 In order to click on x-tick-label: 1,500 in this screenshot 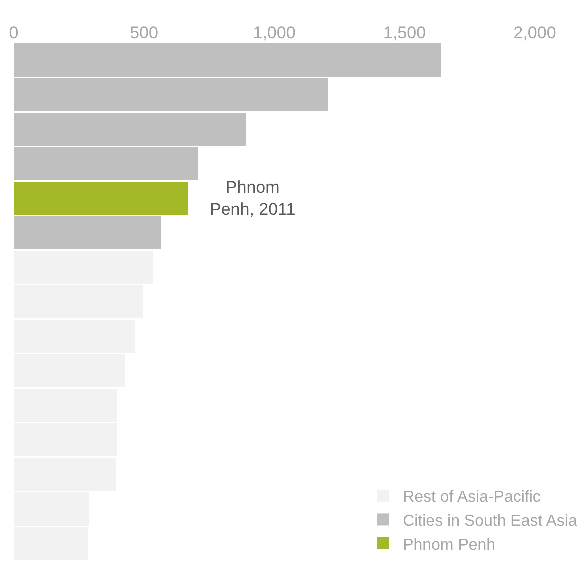, I will do `click(404, 33)`.